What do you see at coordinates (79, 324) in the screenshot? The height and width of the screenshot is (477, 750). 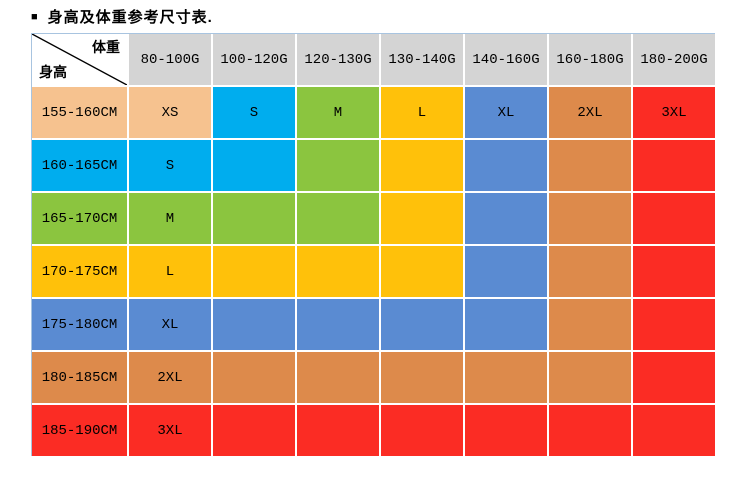 I see `row-label: 175-180CM` at bounding box center [79, 324].